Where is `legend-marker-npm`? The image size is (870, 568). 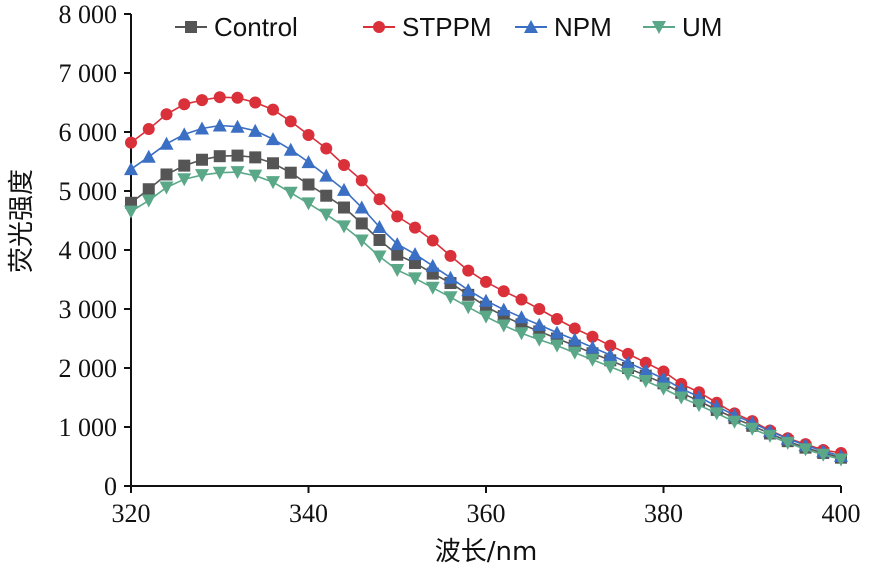
legend-marker-npm is located at coordinates (531, 26).